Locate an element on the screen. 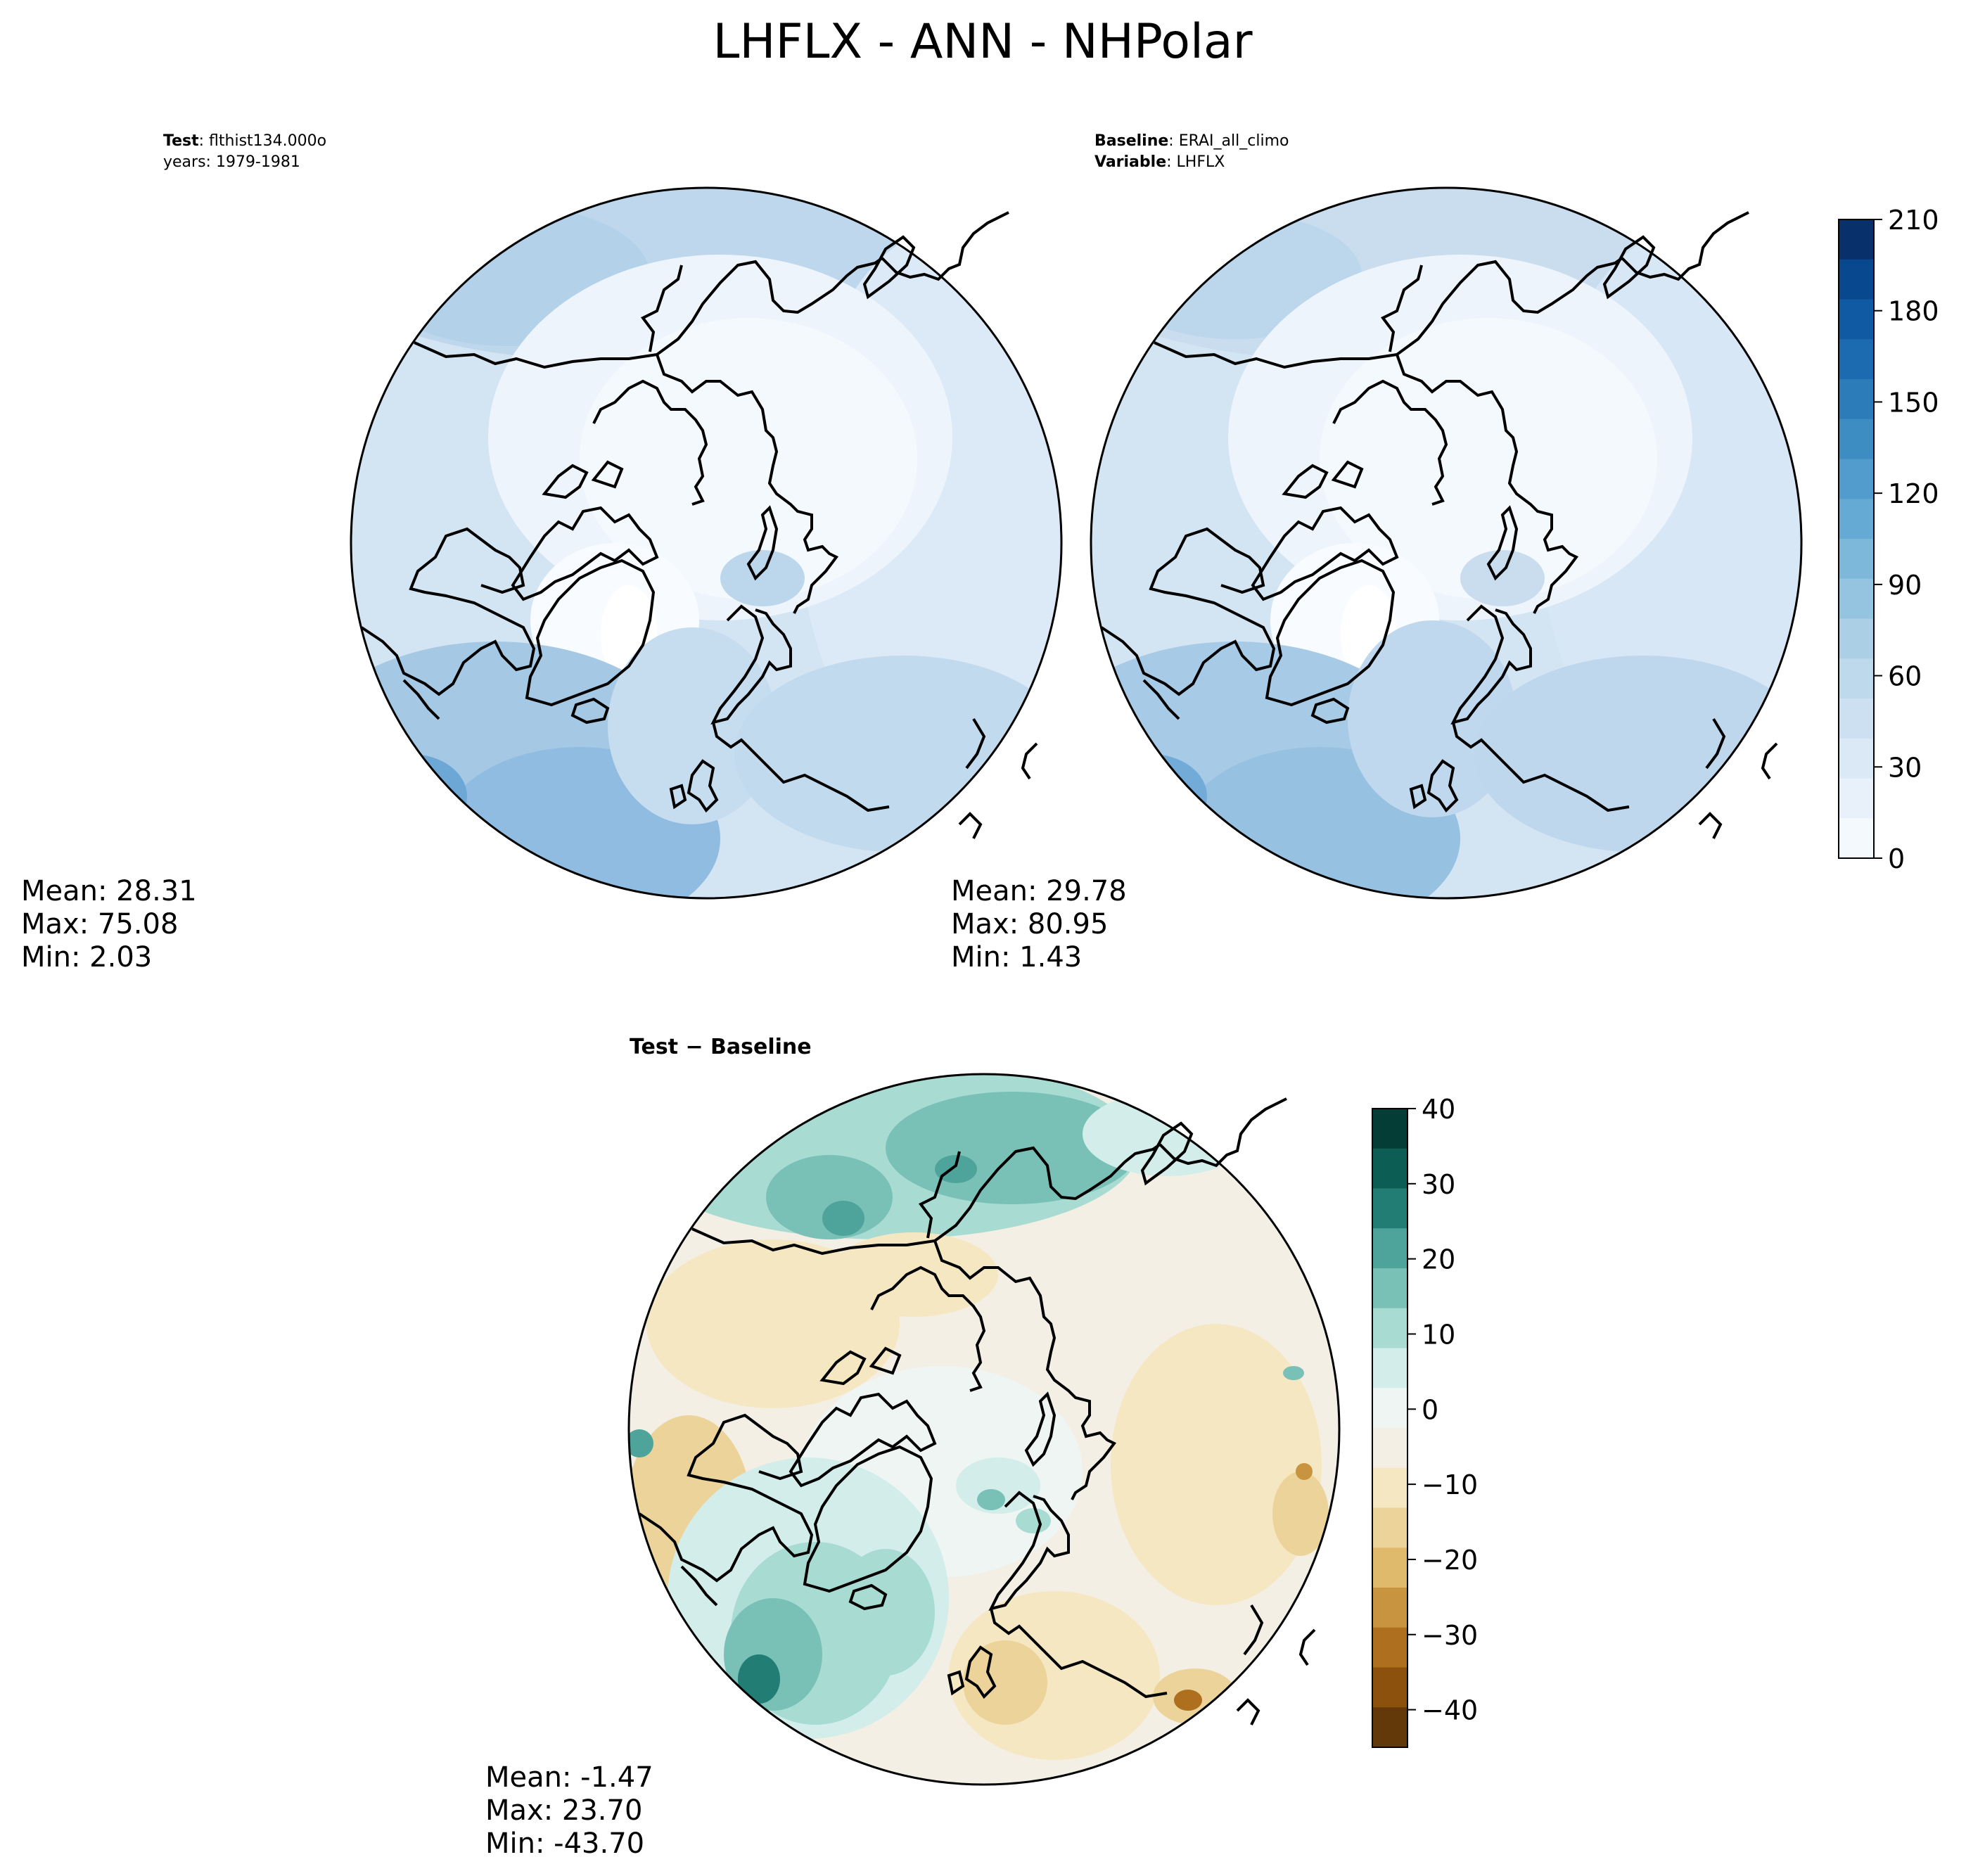  diff-colorbar-tick-label: 0 is located at coordinates (1430, 1409).